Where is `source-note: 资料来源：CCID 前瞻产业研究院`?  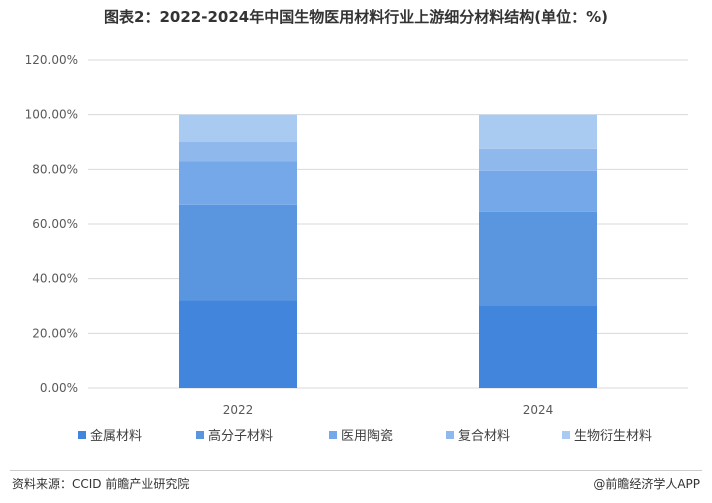
source-note: 资料来源：CCID 前瞻产业研究院 is located at coordinates (101, 484).